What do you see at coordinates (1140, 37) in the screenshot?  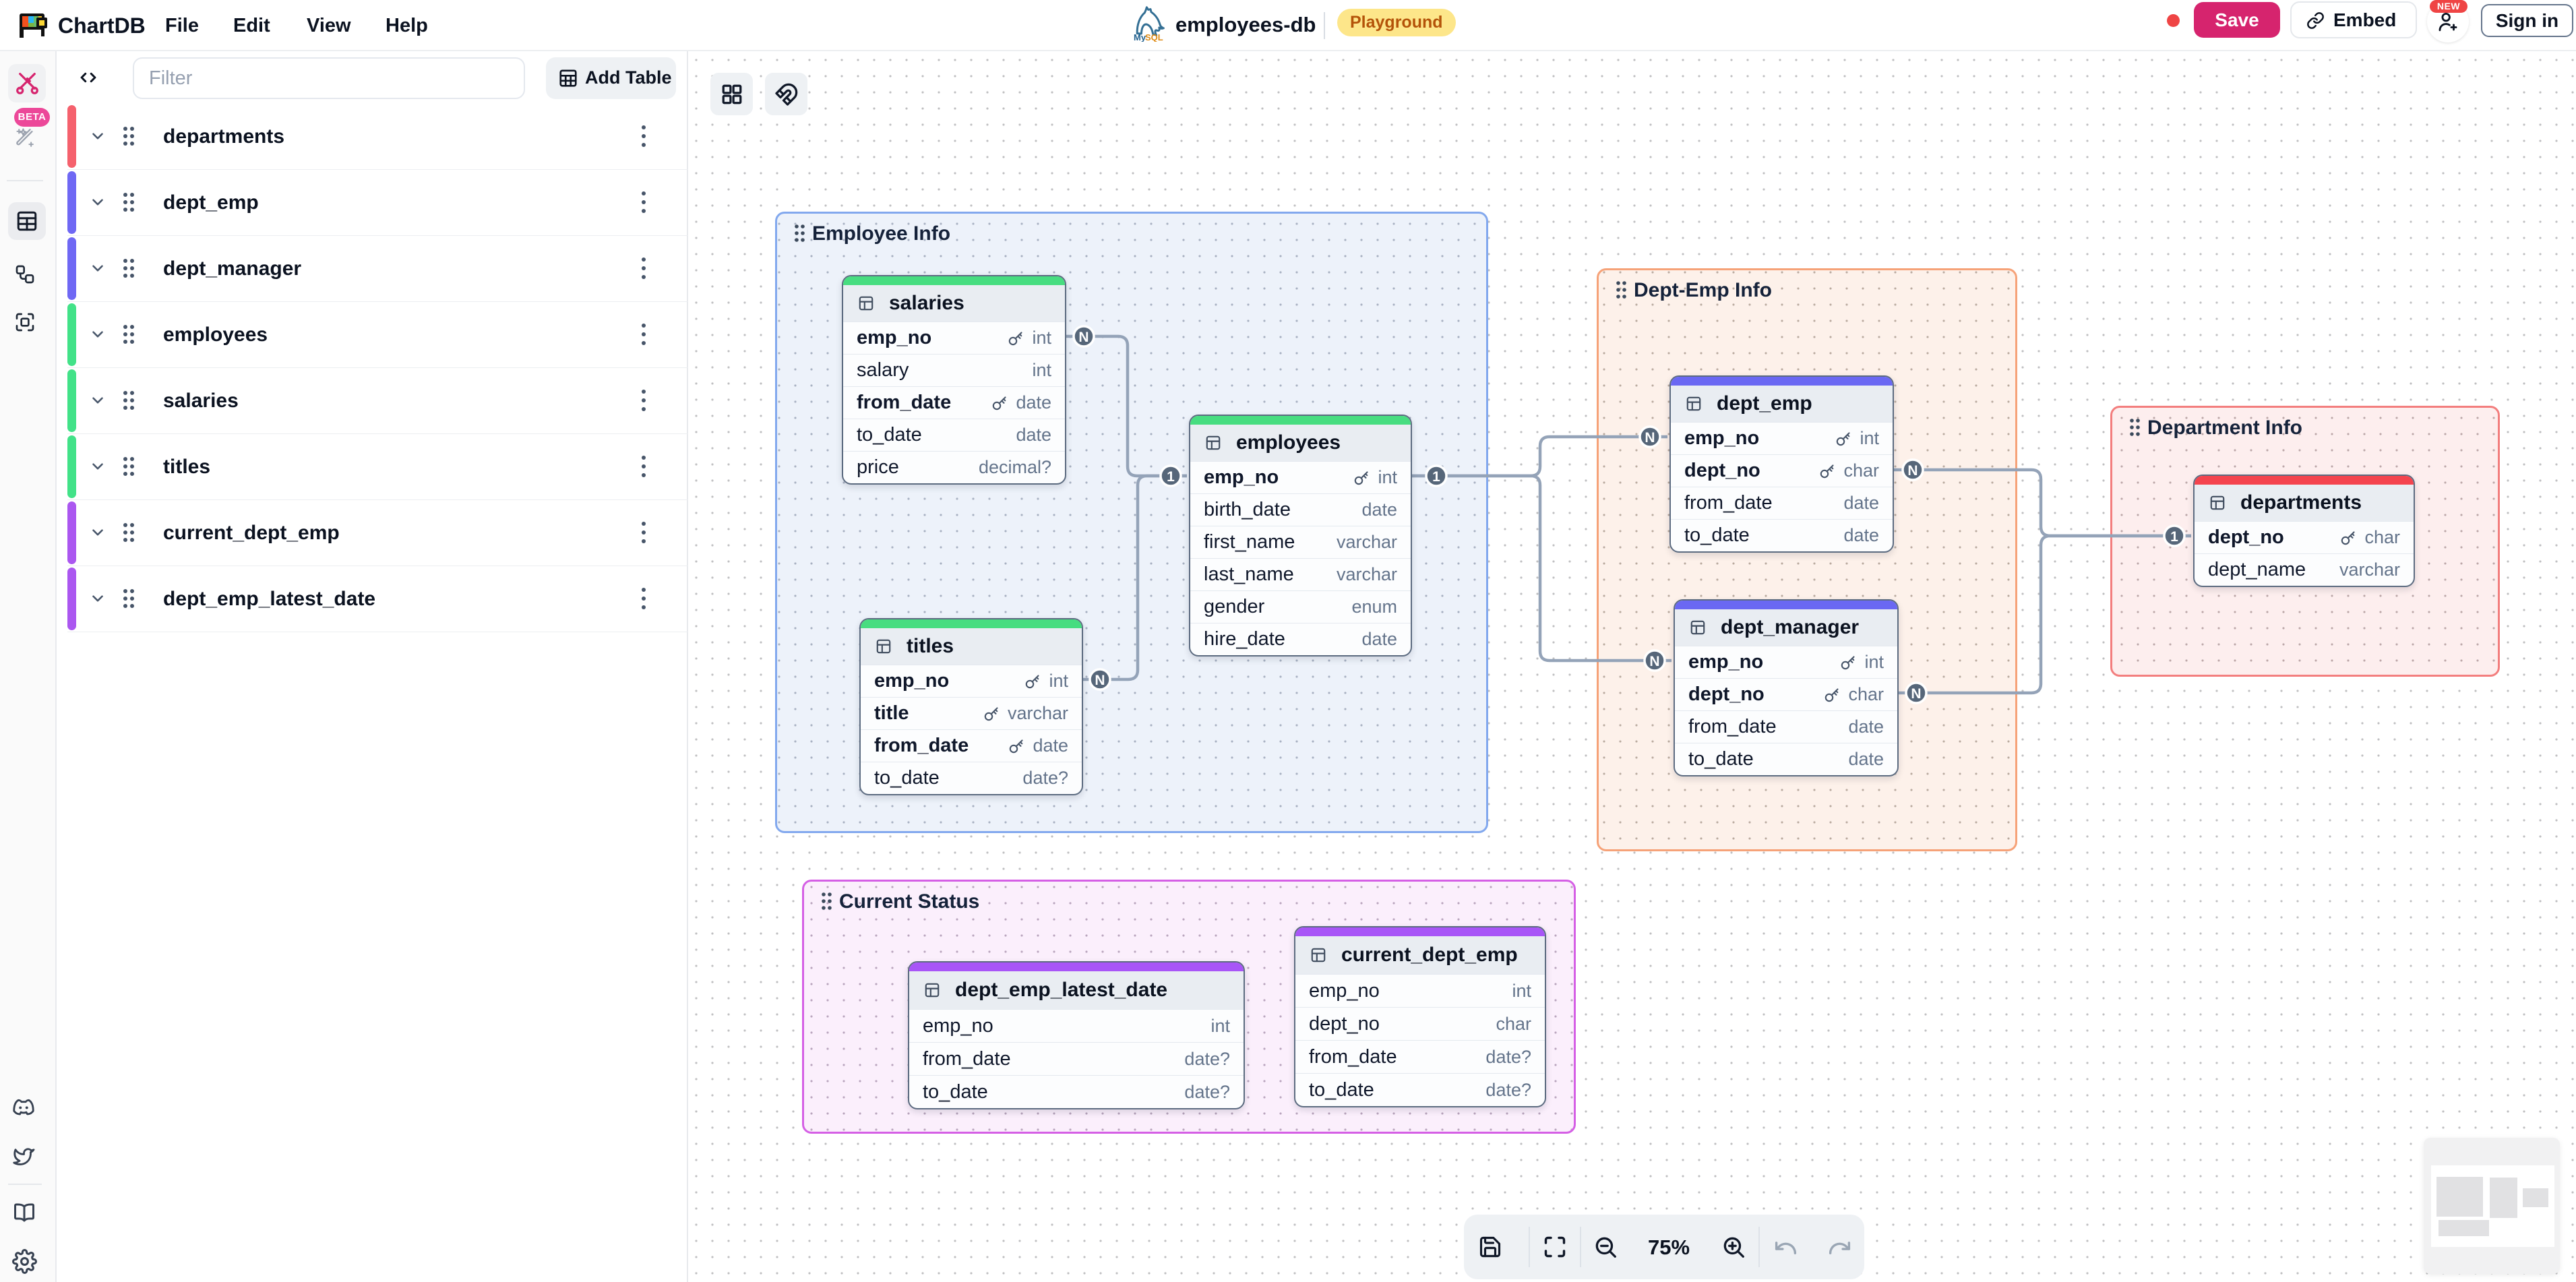 I see `svg-text: My` at bounding box center [1140, 37].